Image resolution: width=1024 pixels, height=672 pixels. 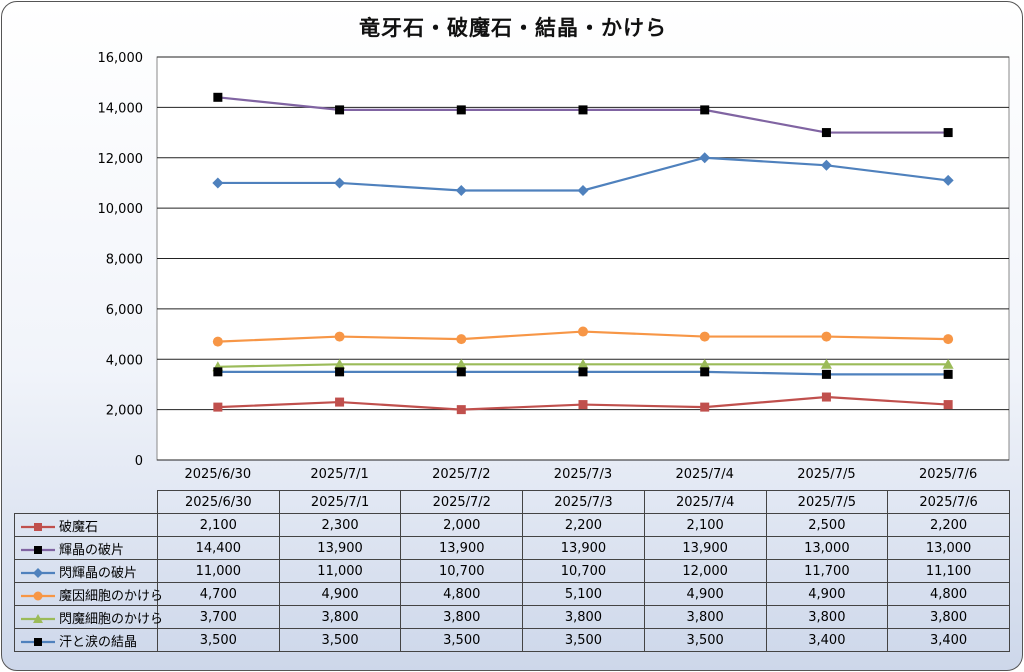 I want to click on series-label-cell: 破魔石, so click(x=86, y=525).